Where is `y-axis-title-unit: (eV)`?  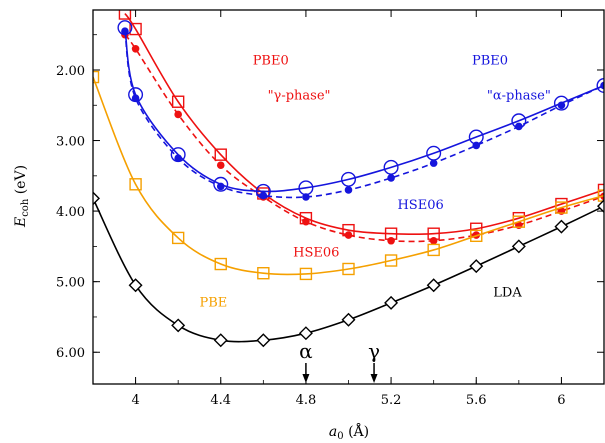
y-axis-title-unit: (eV) is located at coordinates (21, 182).